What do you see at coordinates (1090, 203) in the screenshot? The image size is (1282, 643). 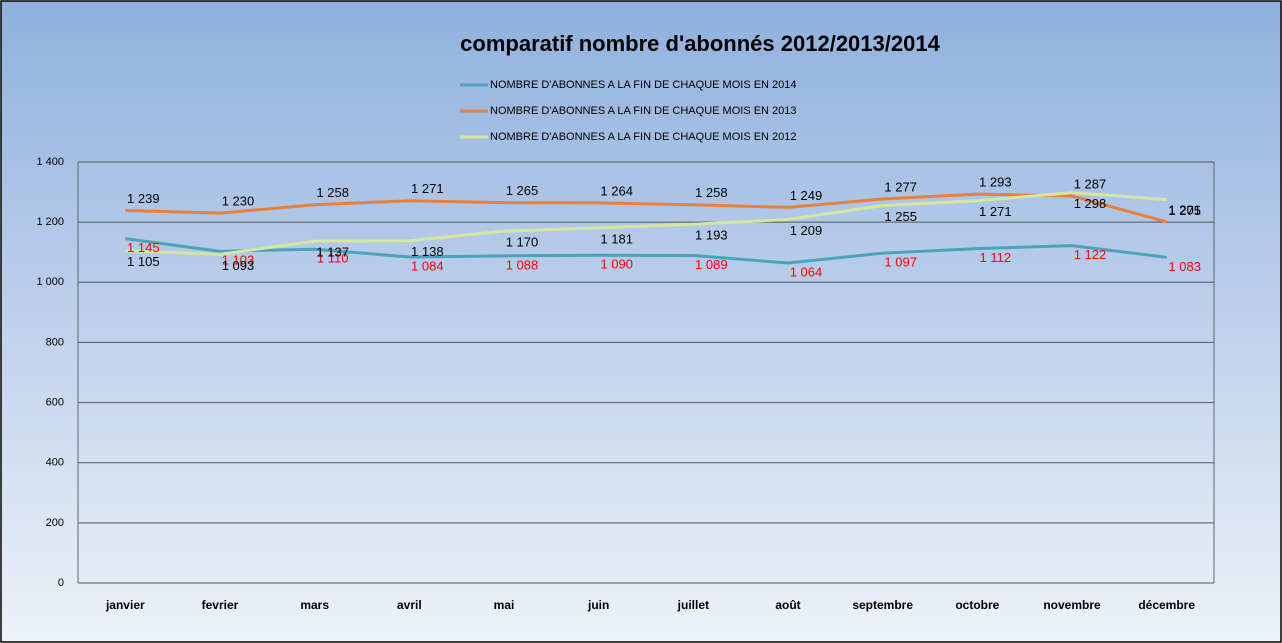 I see `data-label: 1 298` at bounding box center [1090, 203].